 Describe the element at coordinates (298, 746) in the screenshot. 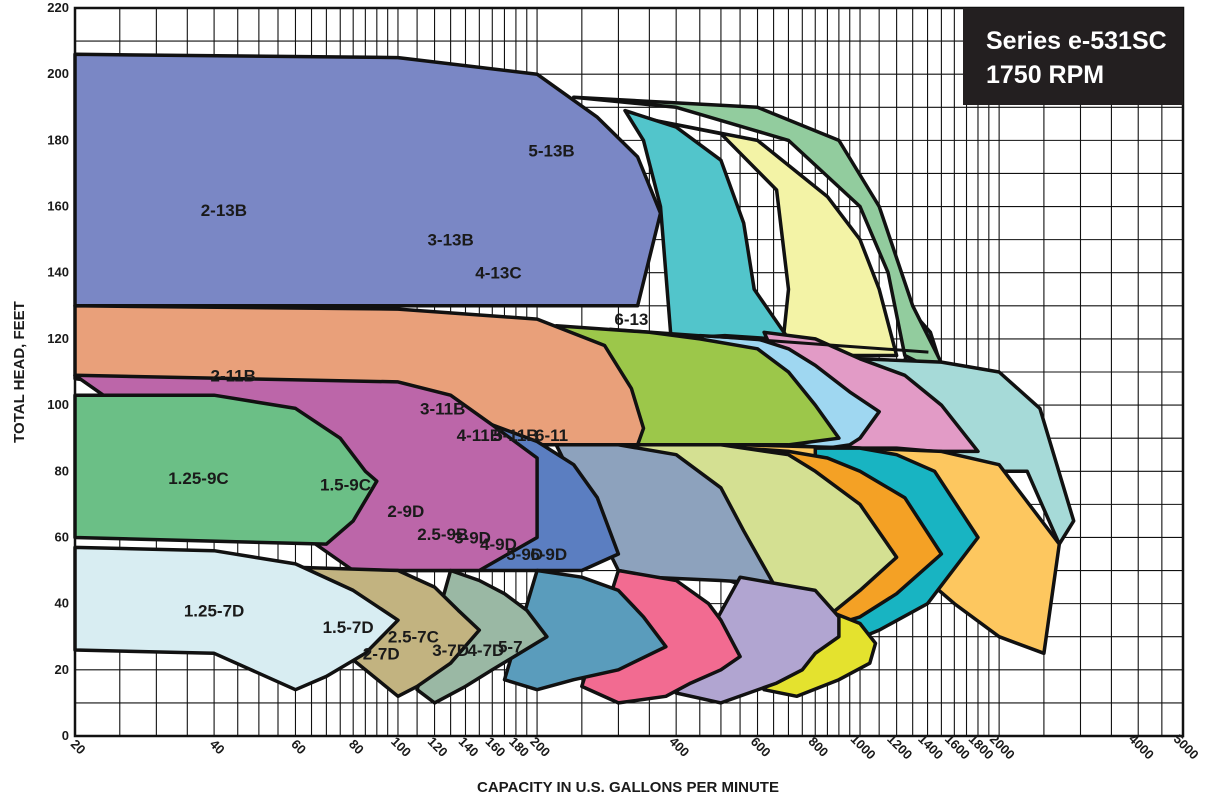

I see `x-tick-label: 60` at that location.